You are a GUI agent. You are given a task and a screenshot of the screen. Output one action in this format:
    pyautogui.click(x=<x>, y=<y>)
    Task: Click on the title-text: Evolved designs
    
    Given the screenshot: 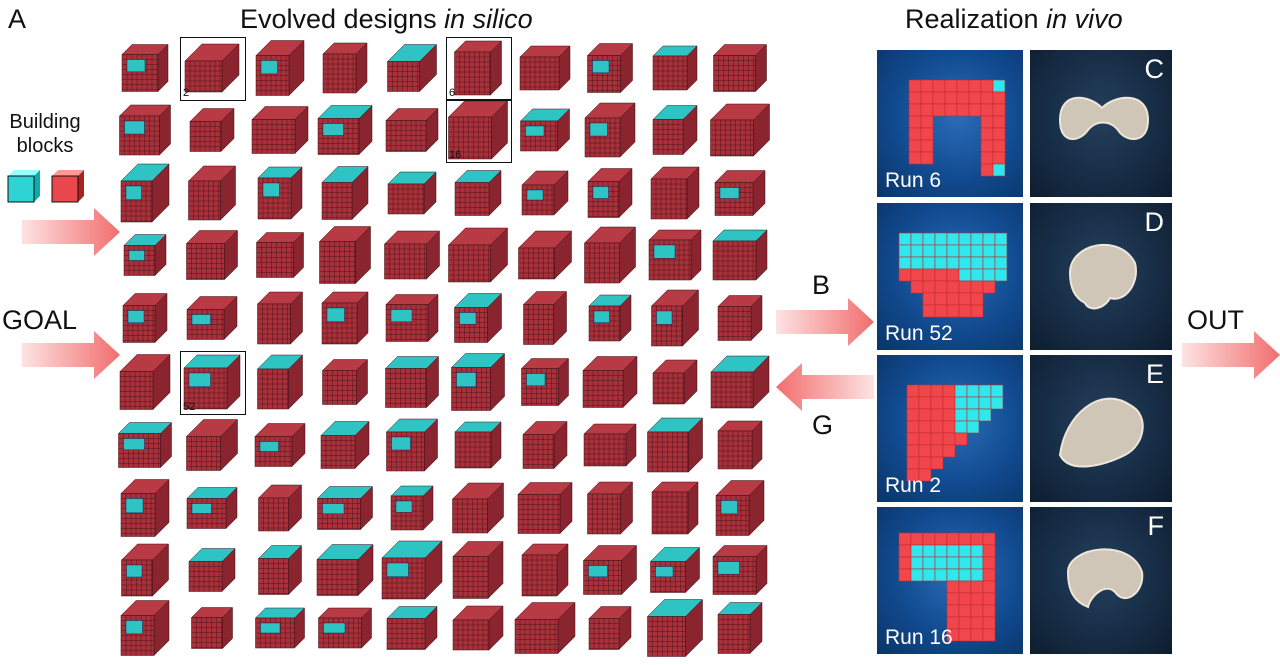 What is the action you would take?
    pyautogui.click(x=342, y=19)
    